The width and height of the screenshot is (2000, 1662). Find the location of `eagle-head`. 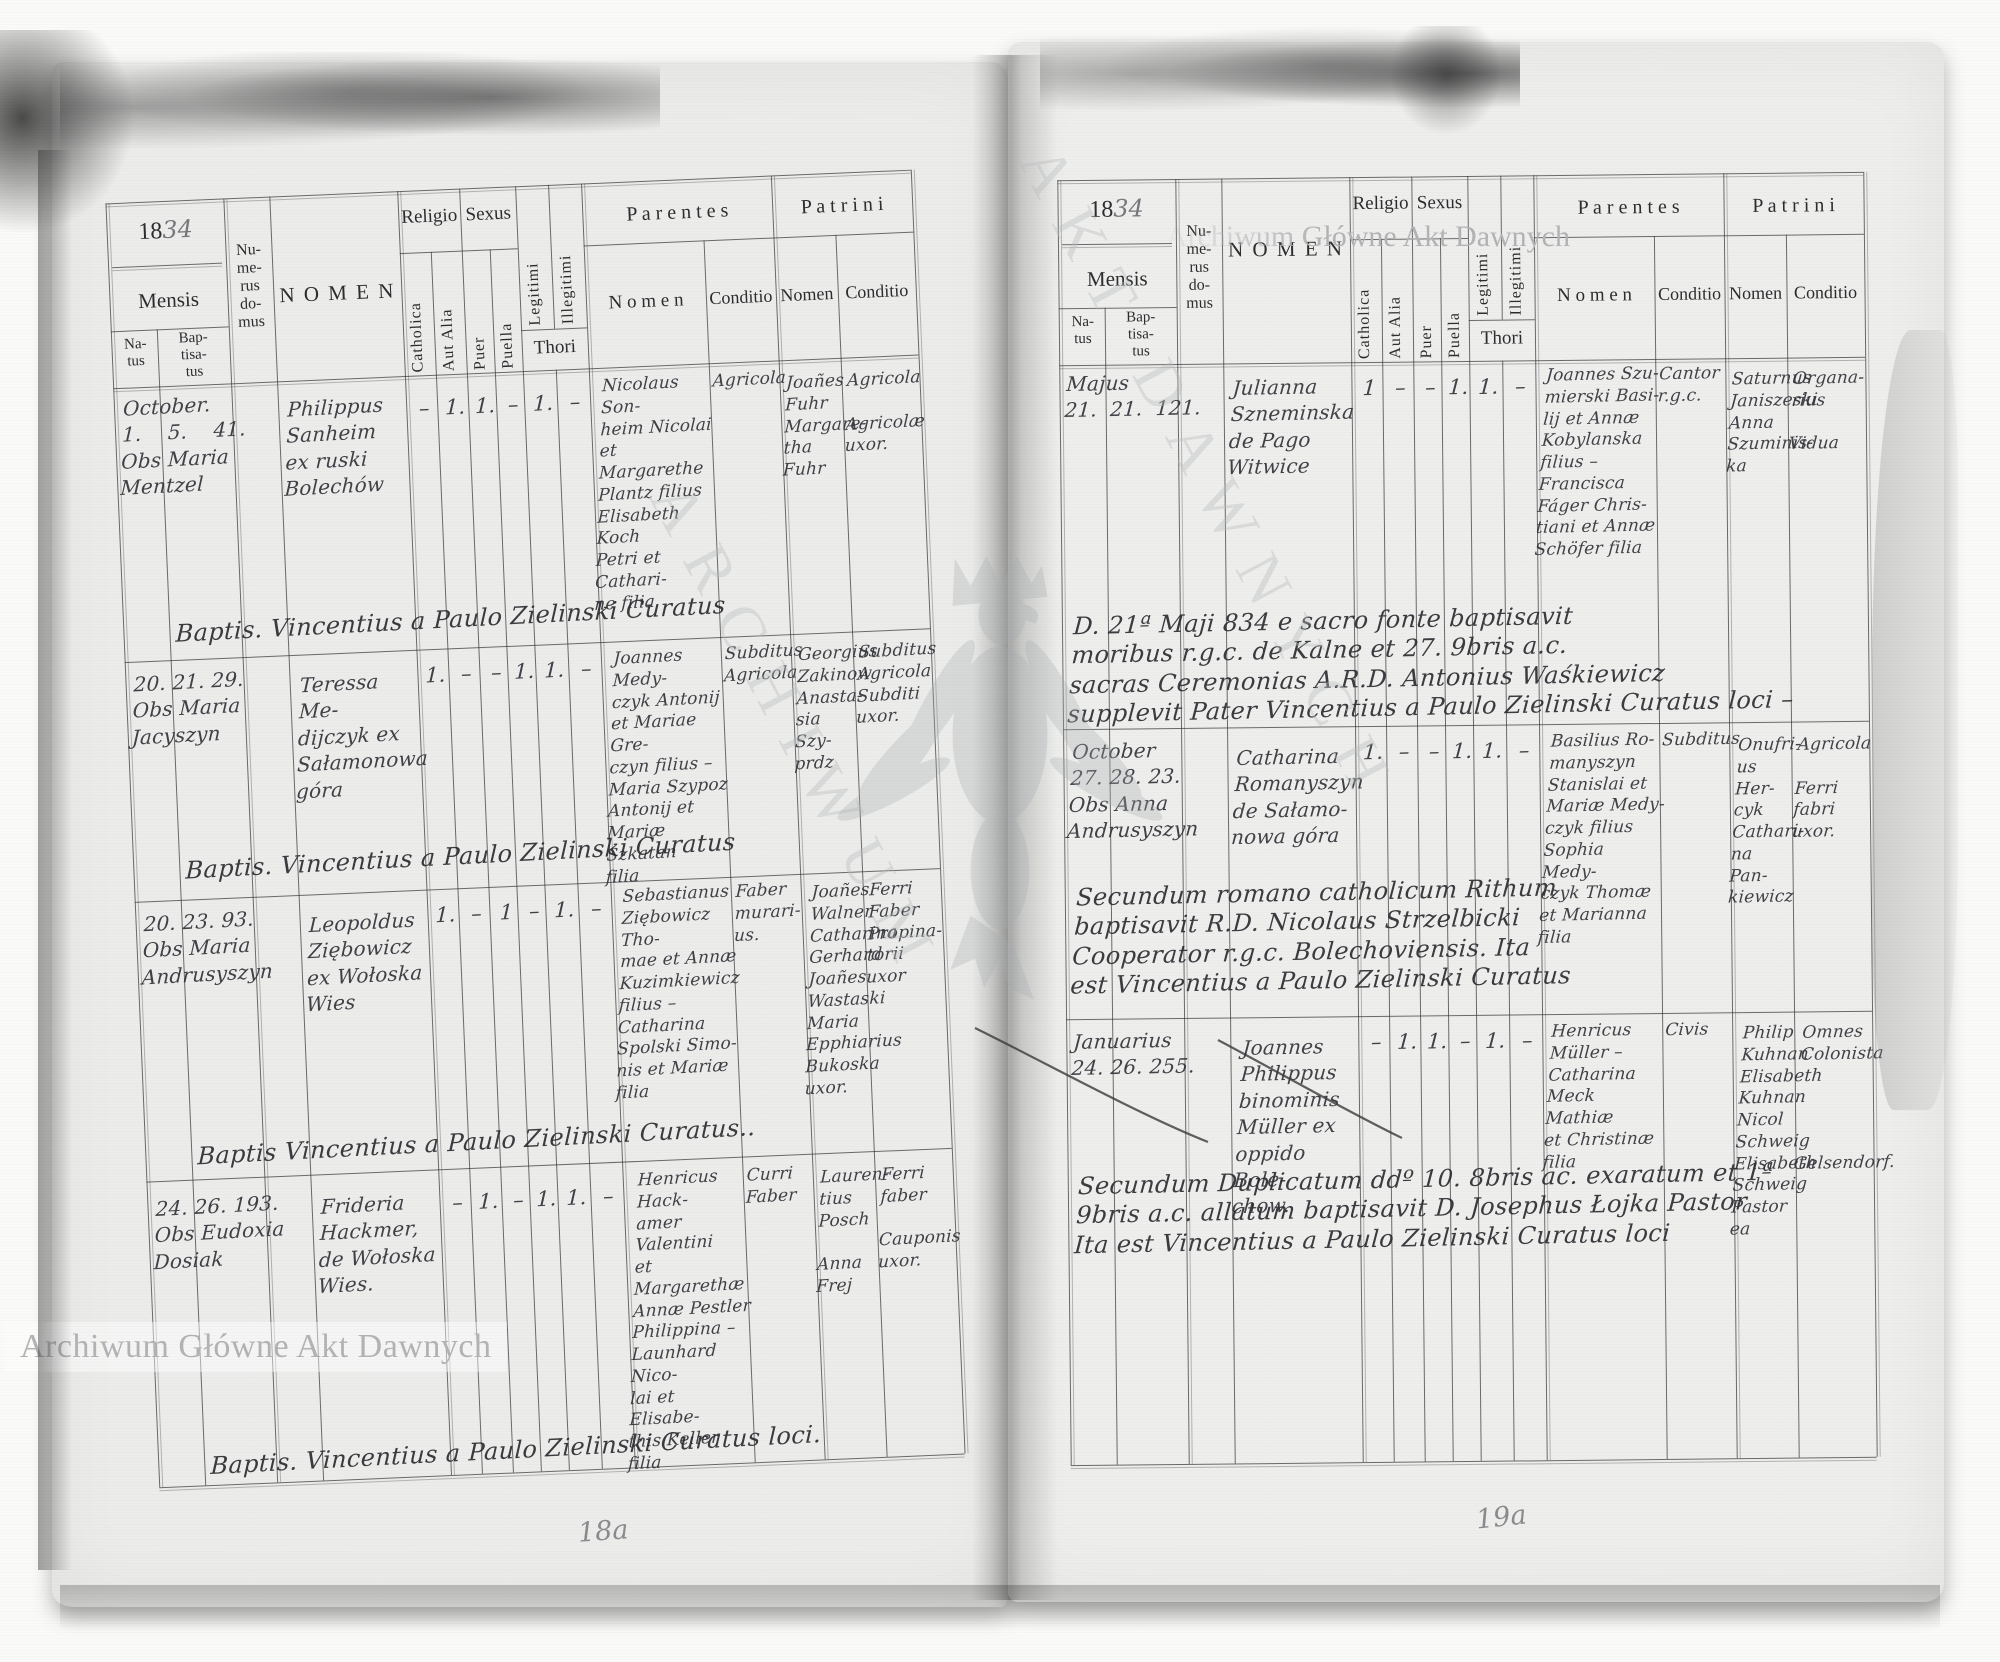

eagle-head is located at coordinates (1002, 615).